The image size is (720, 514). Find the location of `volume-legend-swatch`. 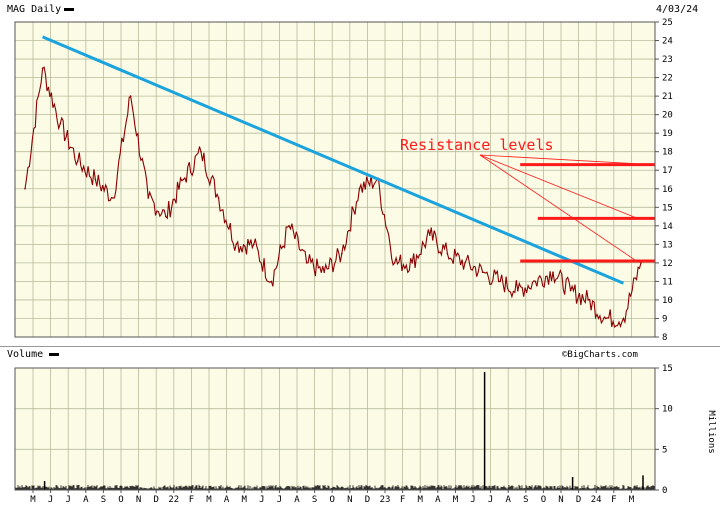

volume-legend-swatch is located at coordinates (54, 354).